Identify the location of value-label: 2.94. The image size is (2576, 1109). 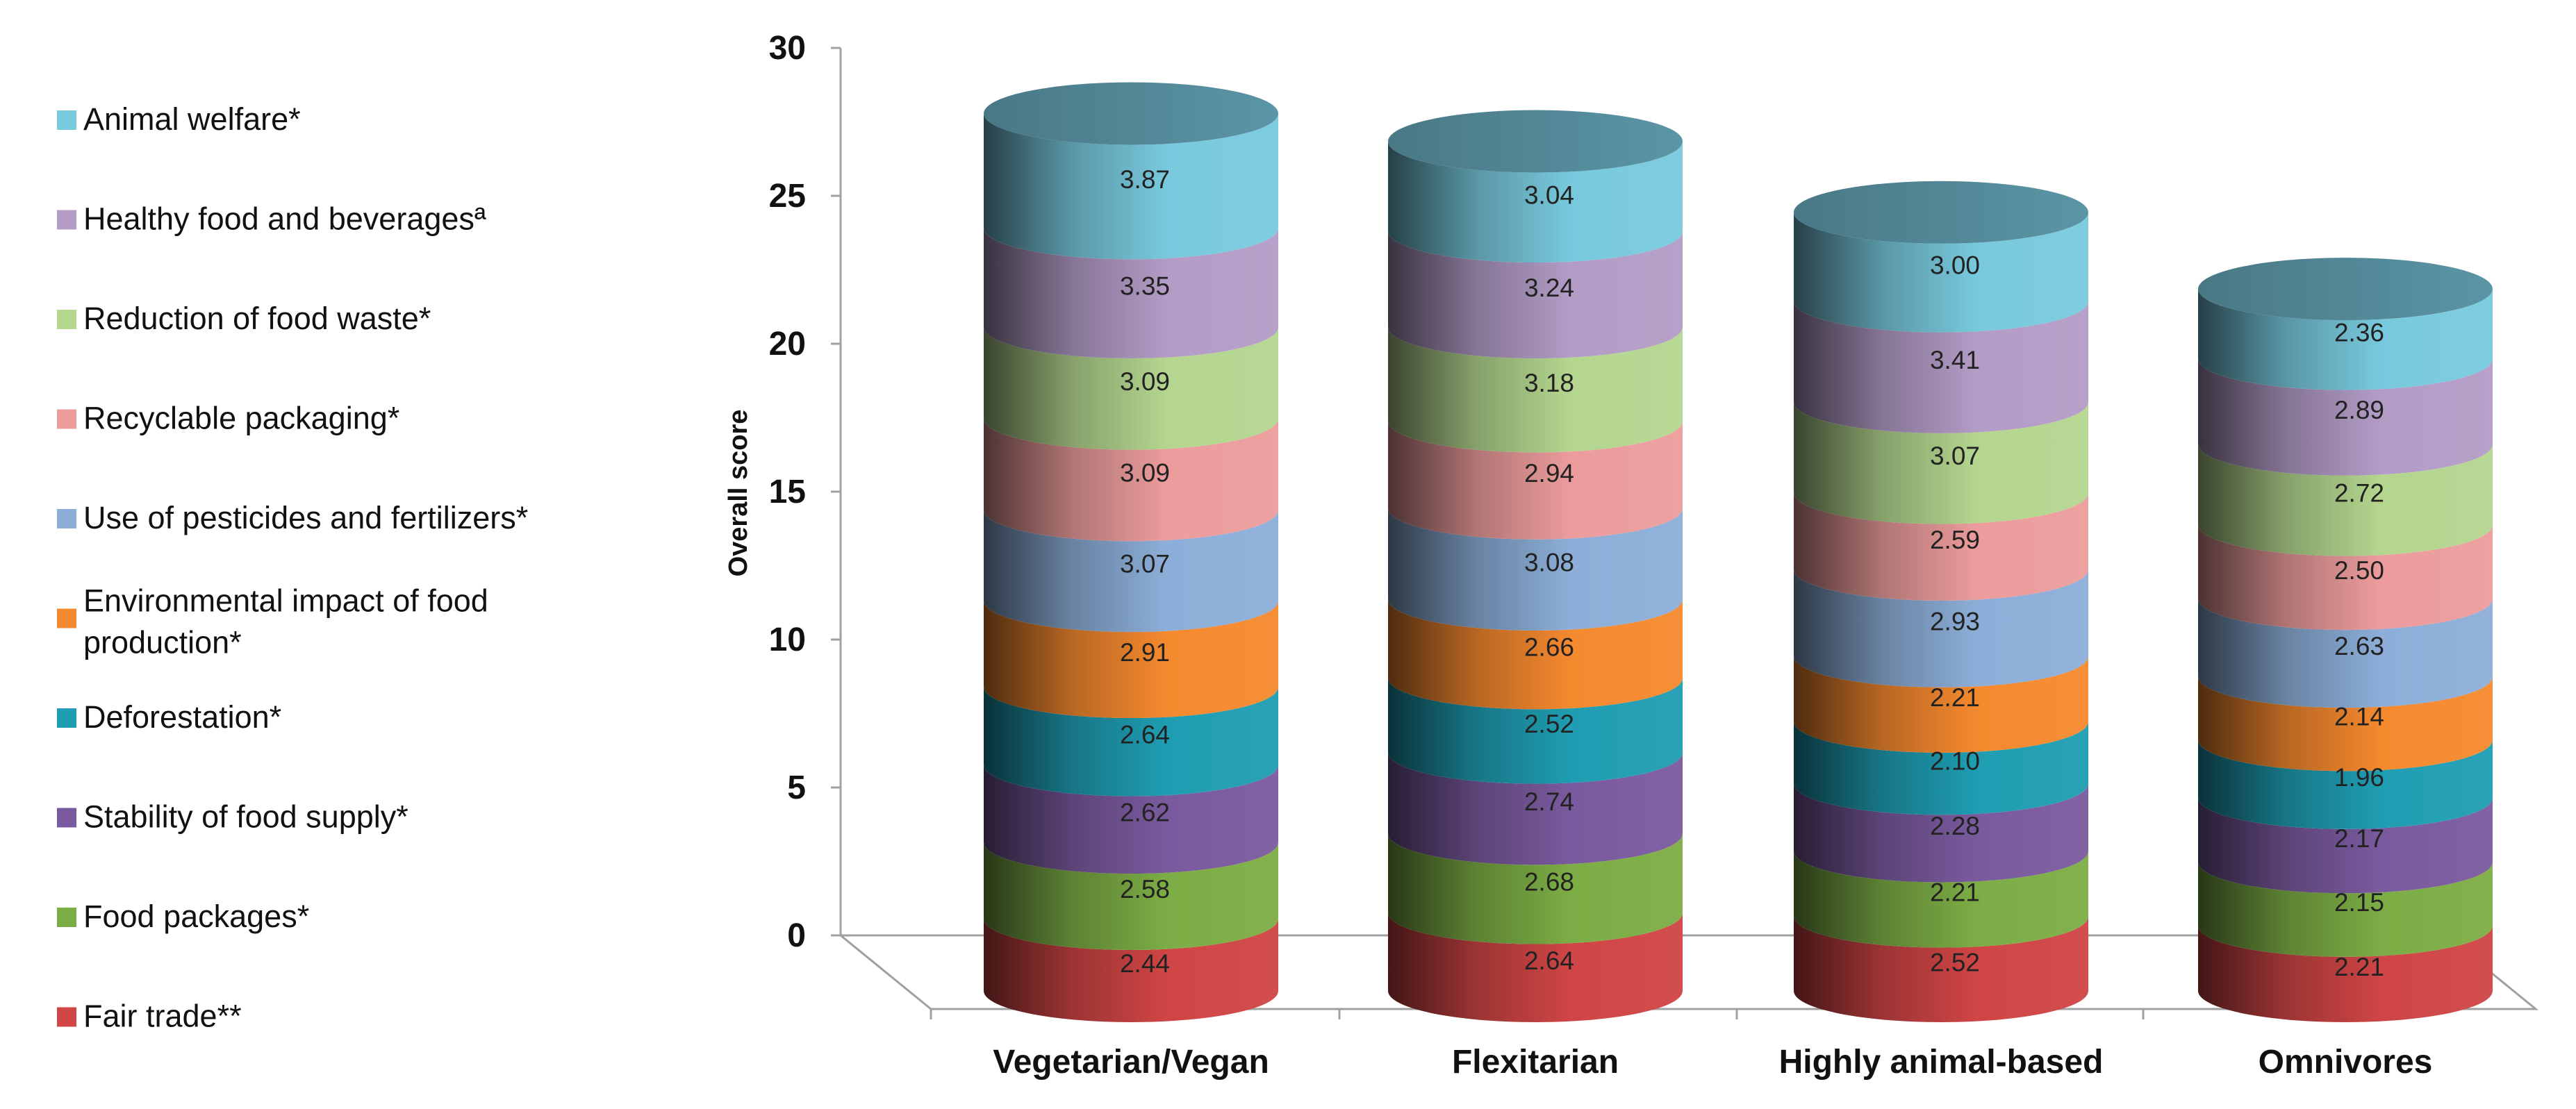
(1549, 473).